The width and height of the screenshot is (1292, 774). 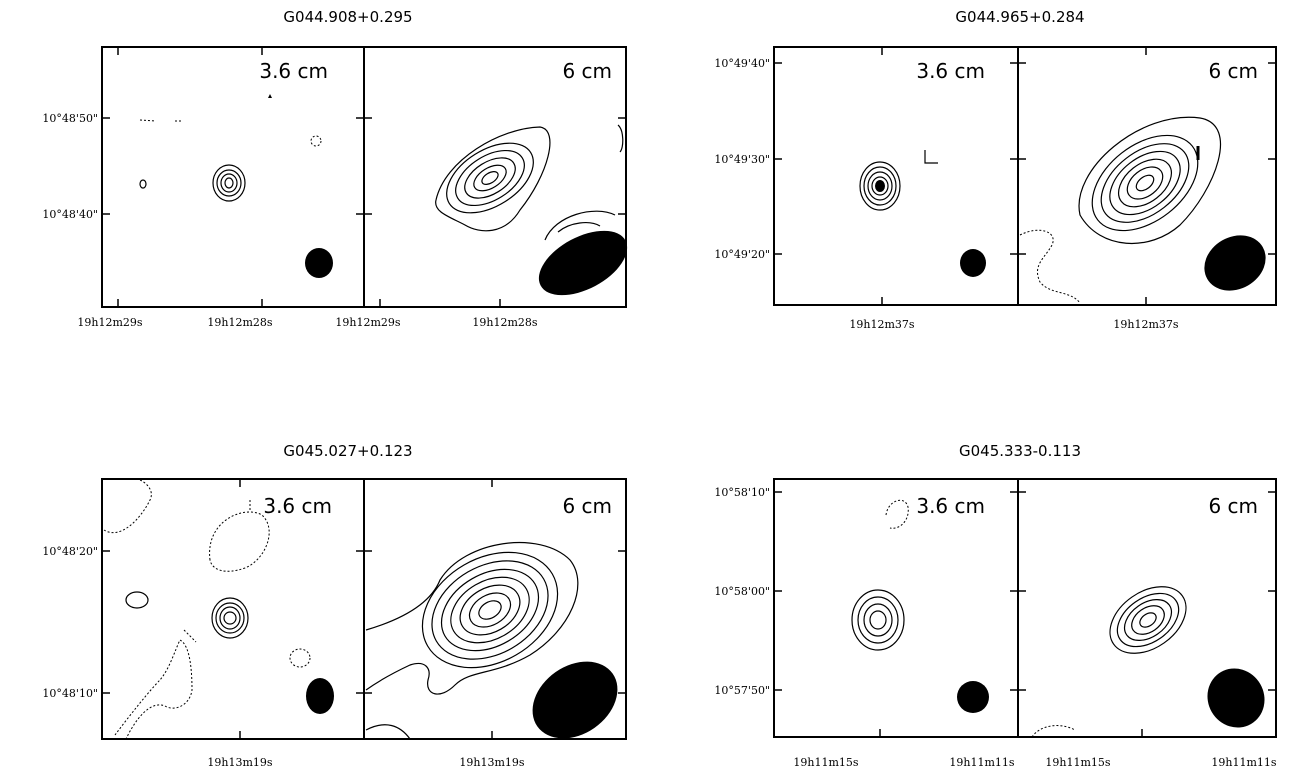 I want to click on dec-tick-label: 10°57'50", so click(x=742, y=690).